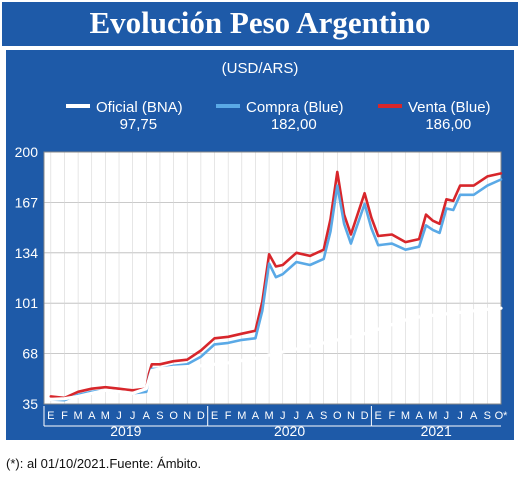  I want to click on unit-label: (USD/ARS), so click(260, 68).